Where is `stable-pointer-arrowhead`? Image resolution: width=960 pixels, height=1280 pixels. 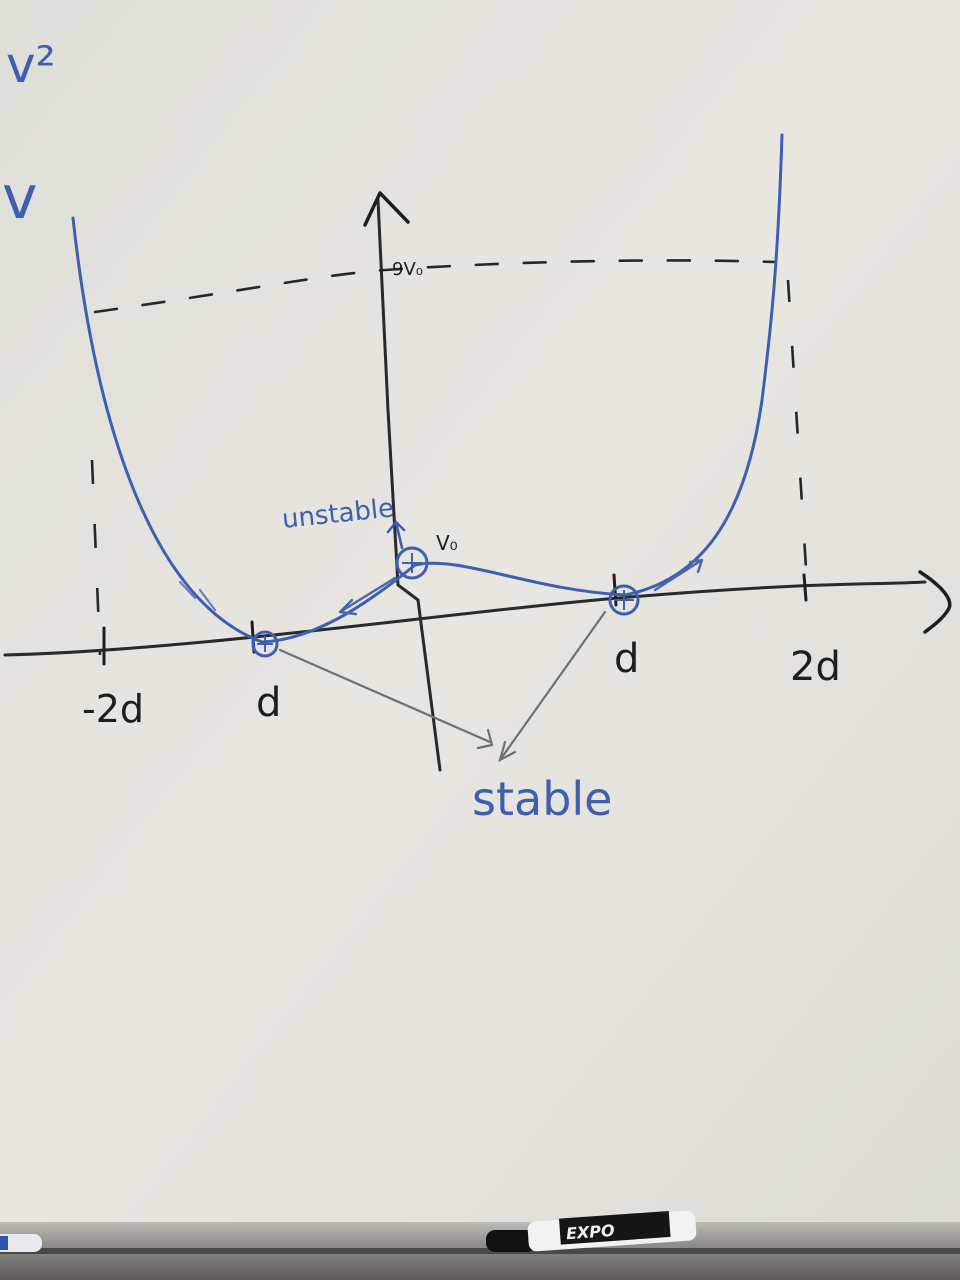 stable-pointer-arrowhead is located at coordinates (496, 745).